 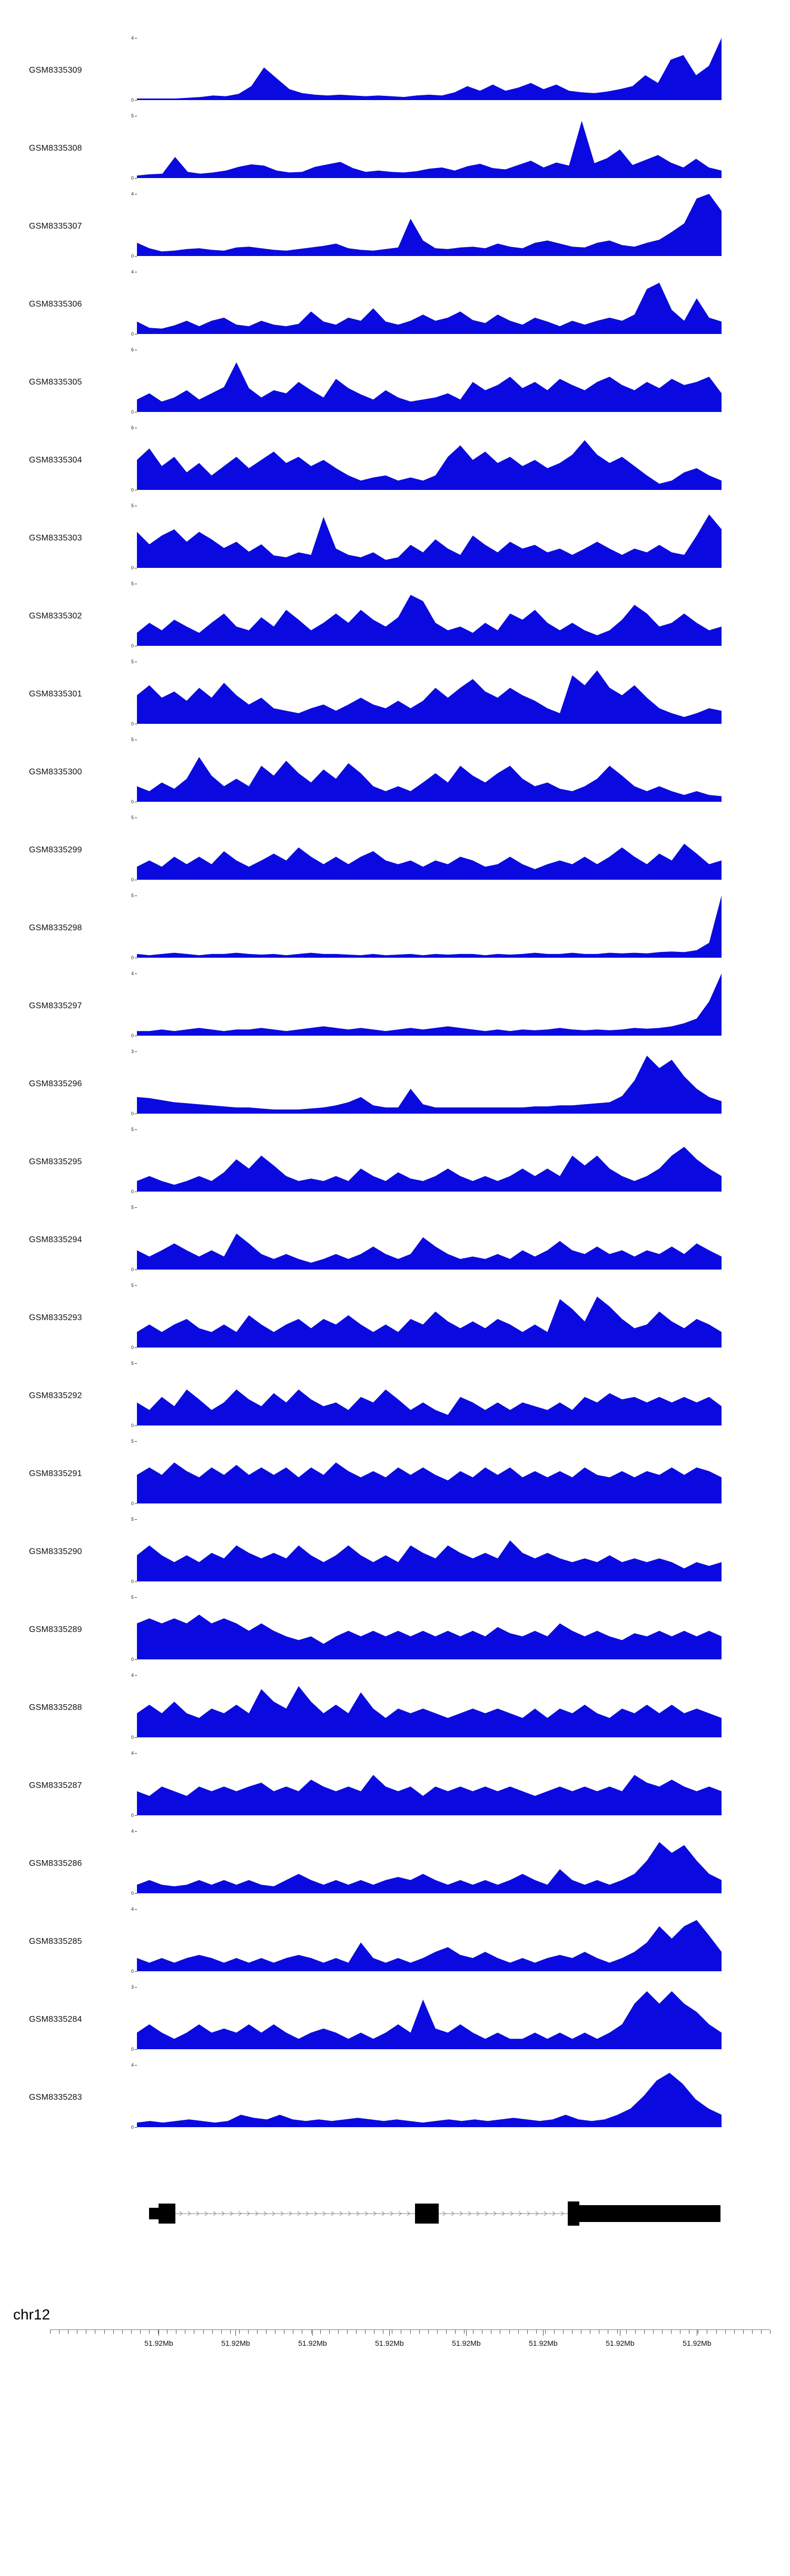 I want to click on coverage-track: GSM8335307 4 0, so click(x=395, y=227).